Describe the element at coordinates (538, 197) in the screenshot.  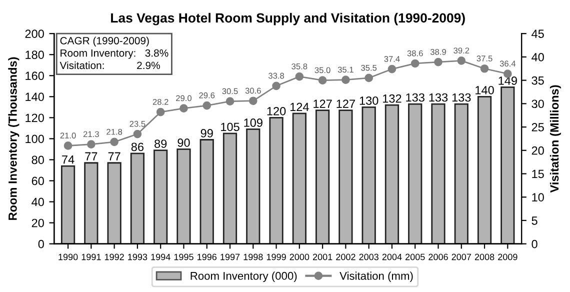
I see `y2-tick-label: 10` at that location.